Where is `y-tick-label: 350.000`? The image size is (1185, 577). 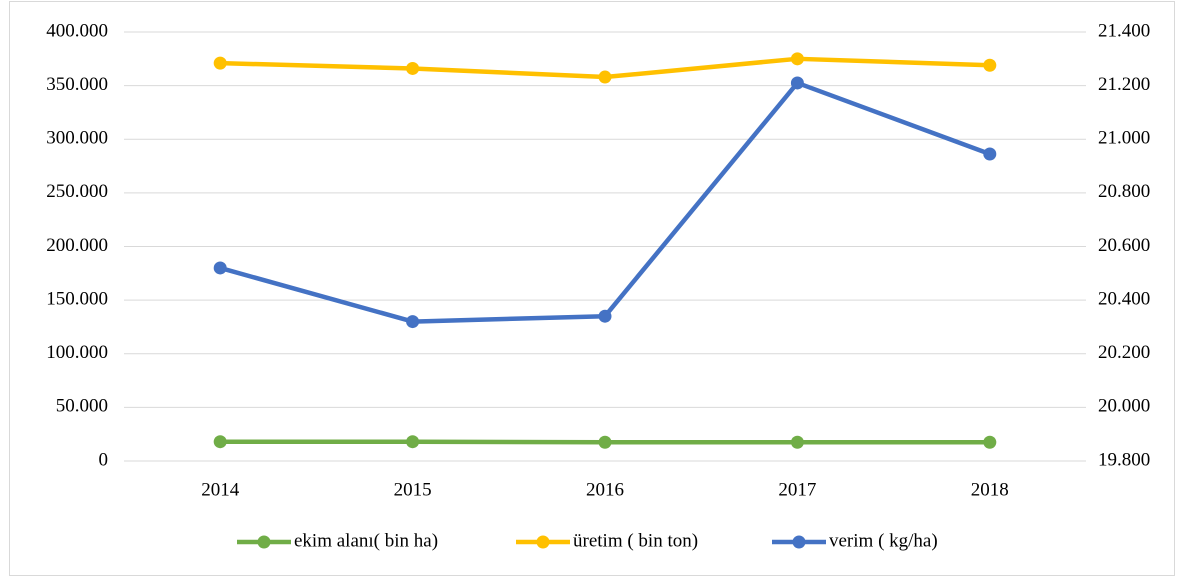
y-tick-label: 350.000 is located at coordinates (77, 84).